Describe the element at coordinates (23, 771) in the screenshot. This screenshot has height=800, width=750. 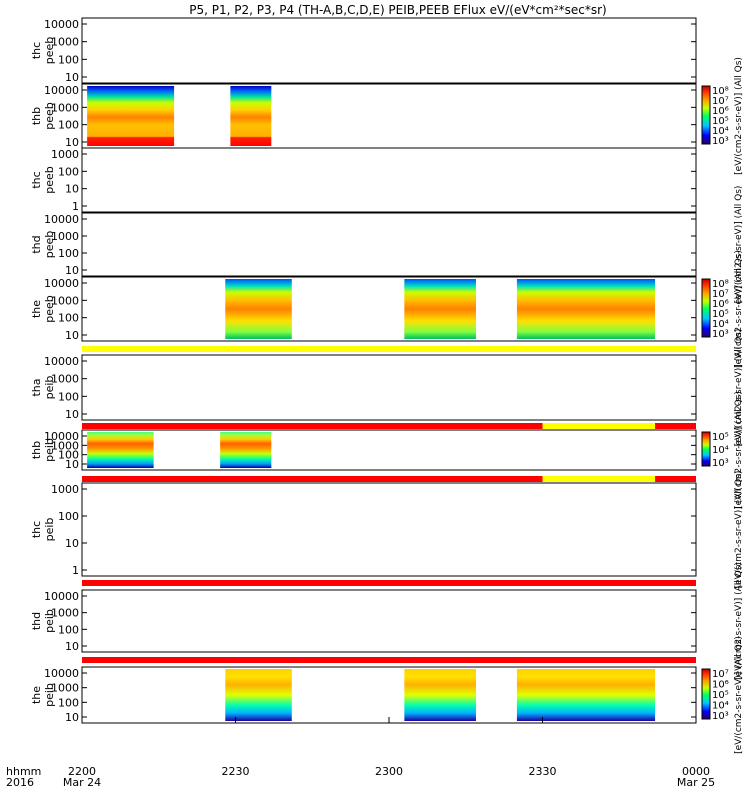
I see `time-axis-label-hhmm: hhmm` at that location.